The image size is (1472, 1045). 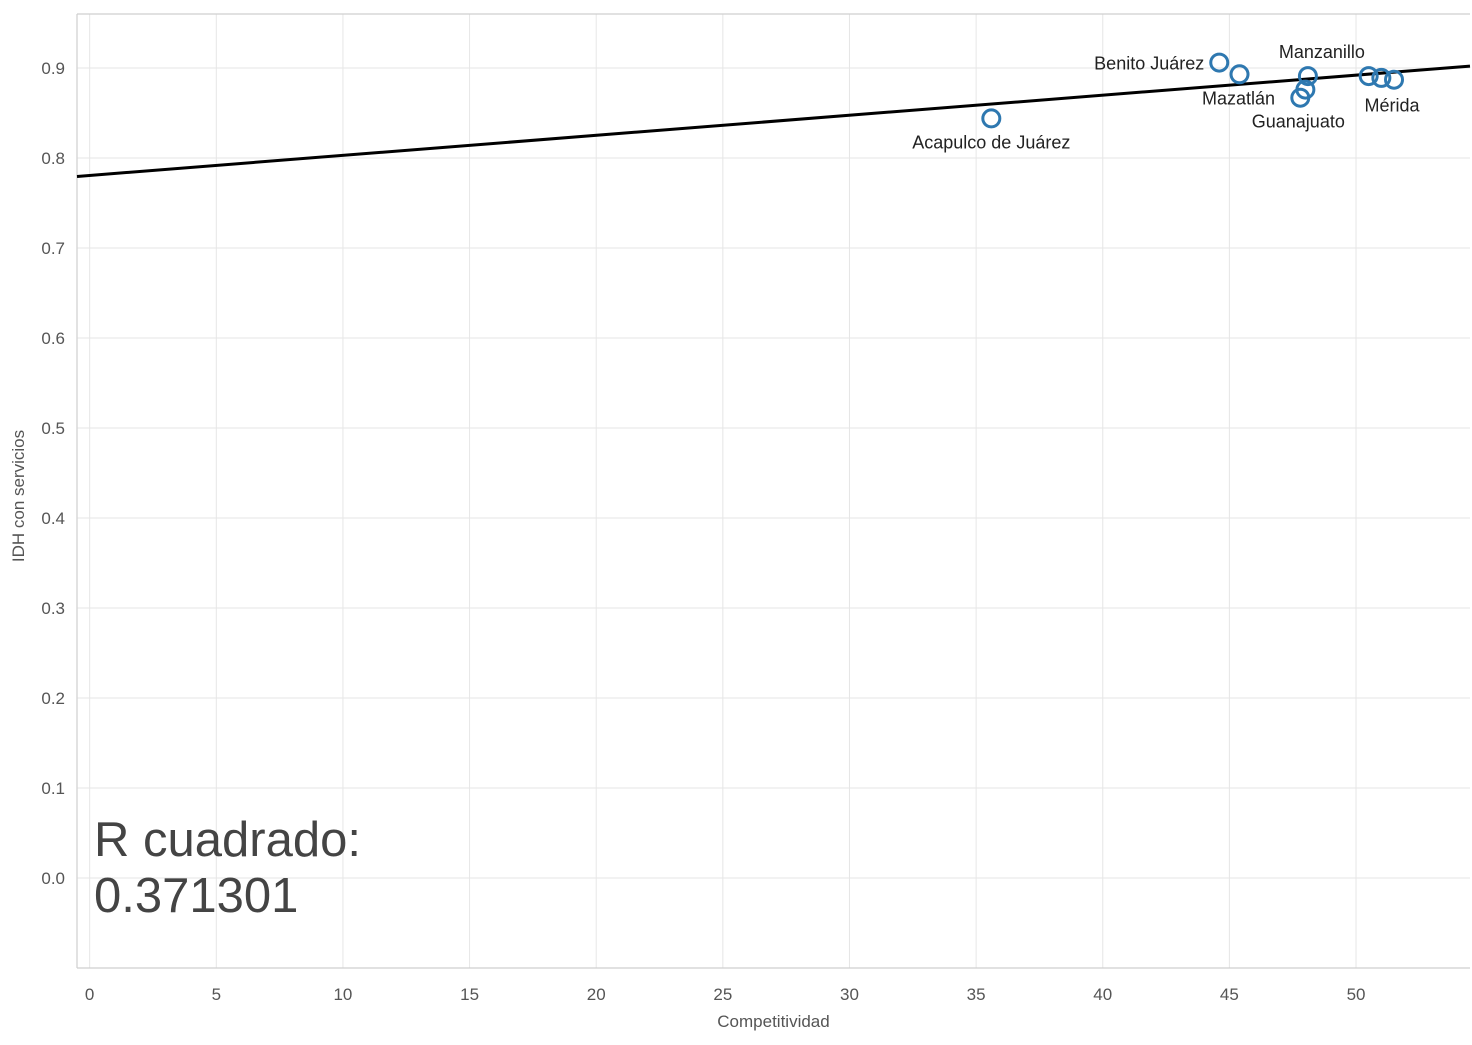 What do you see at coordinates (342, 994) in the screenshot?
I see `x-tick-label: 10` at bounding box center [342, 994].